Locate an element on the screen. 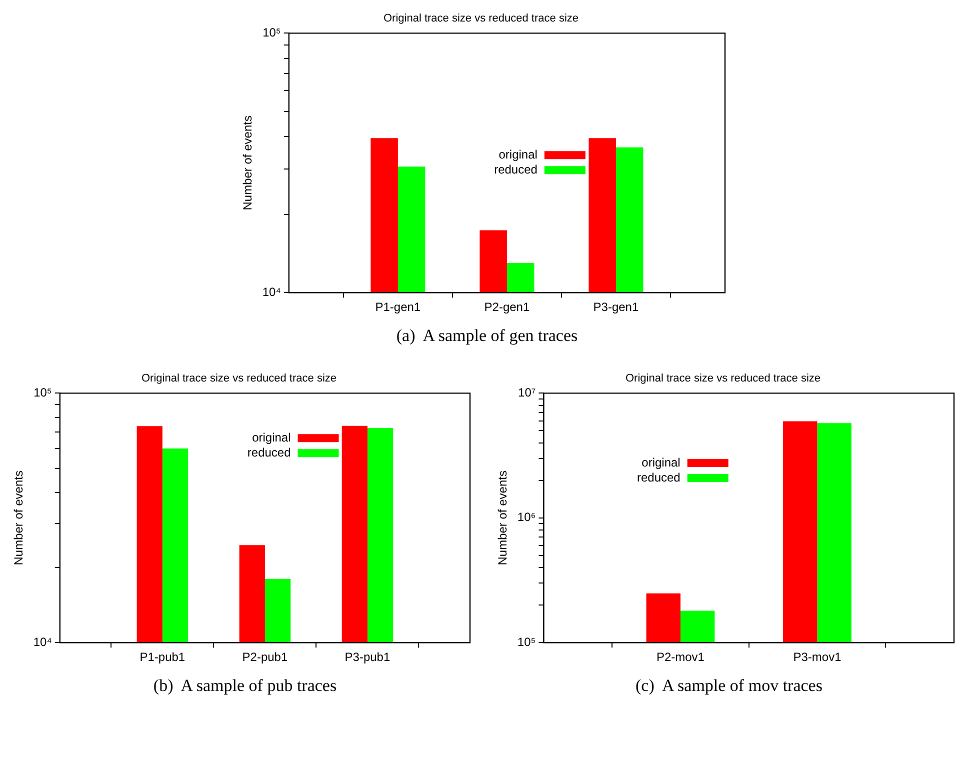  x-tick-label: P2-gen1 is located at coordinates (507, 307).